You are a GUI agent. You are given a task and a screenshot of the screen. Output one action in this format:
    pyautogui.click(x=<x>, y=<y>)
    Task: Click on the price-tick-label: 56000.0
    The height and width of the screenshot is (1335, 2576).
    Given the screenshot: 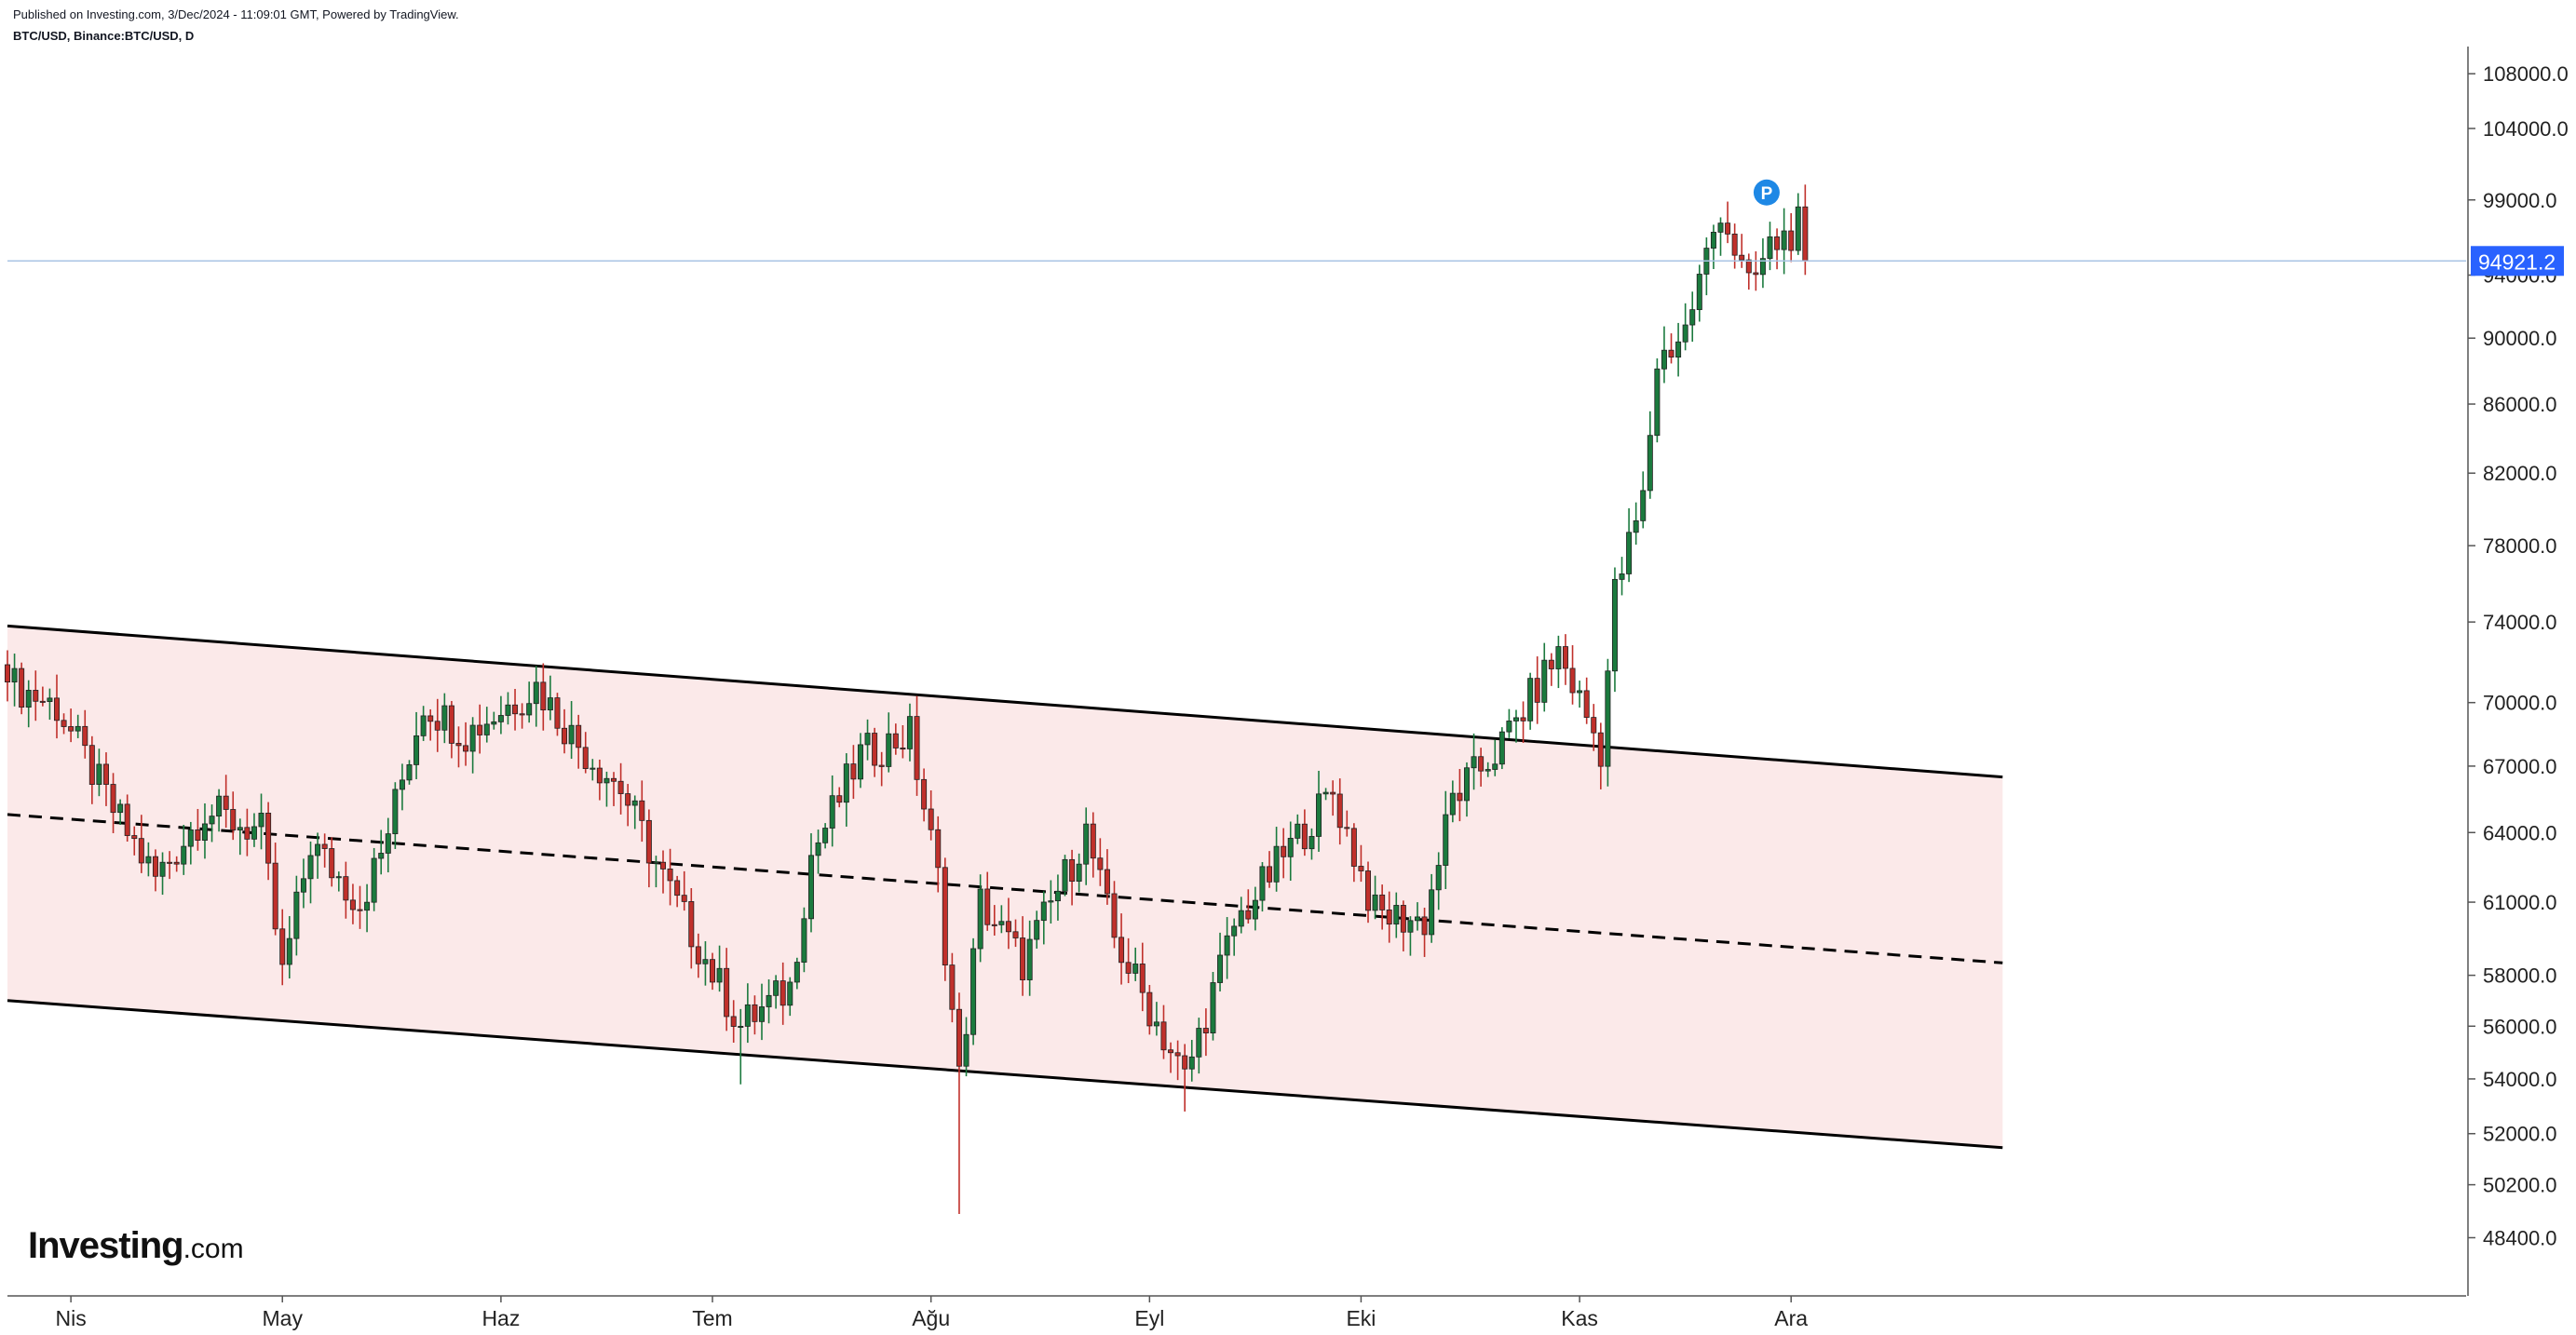 What is the action you would take?
    pyautogui.click(x=2520, y=1026)
    